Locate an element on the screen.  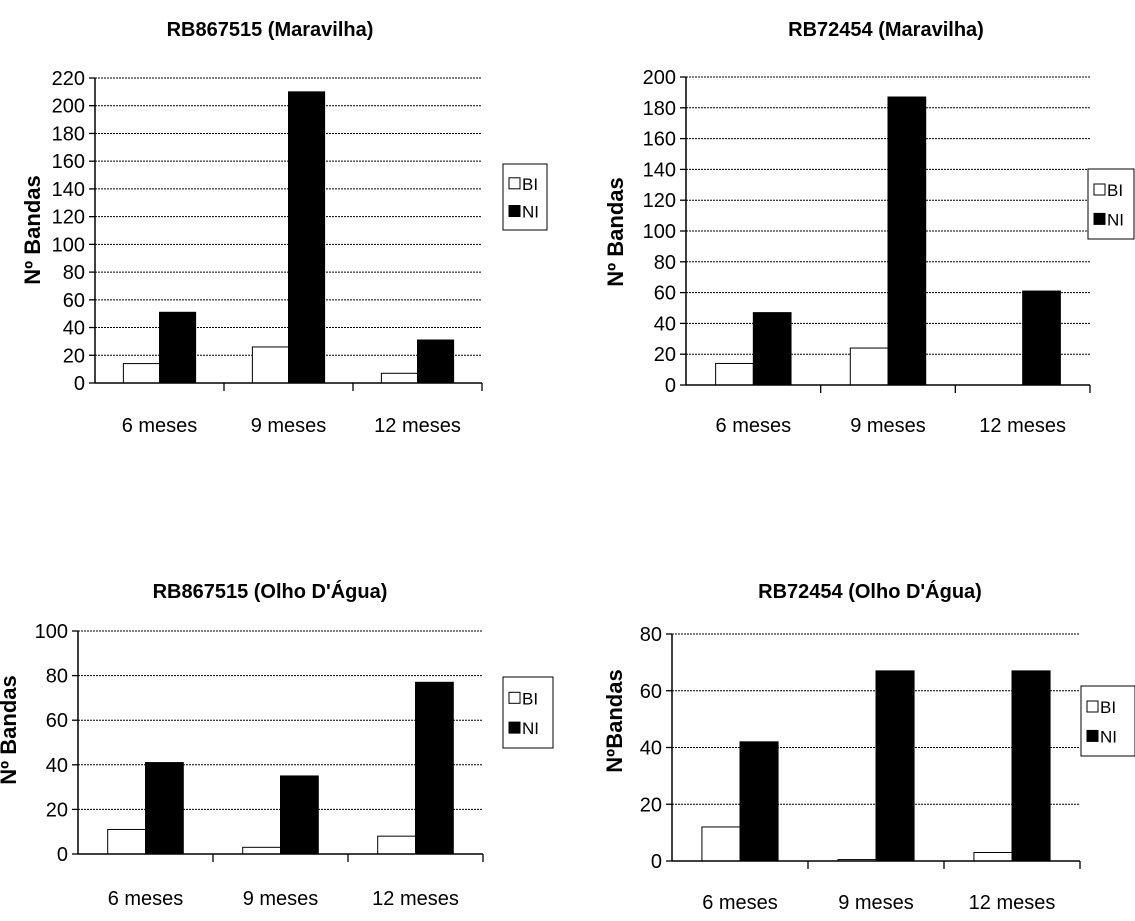
chart-title: RB867515 (Olho D'Água) is located at coordinates (270, 591).